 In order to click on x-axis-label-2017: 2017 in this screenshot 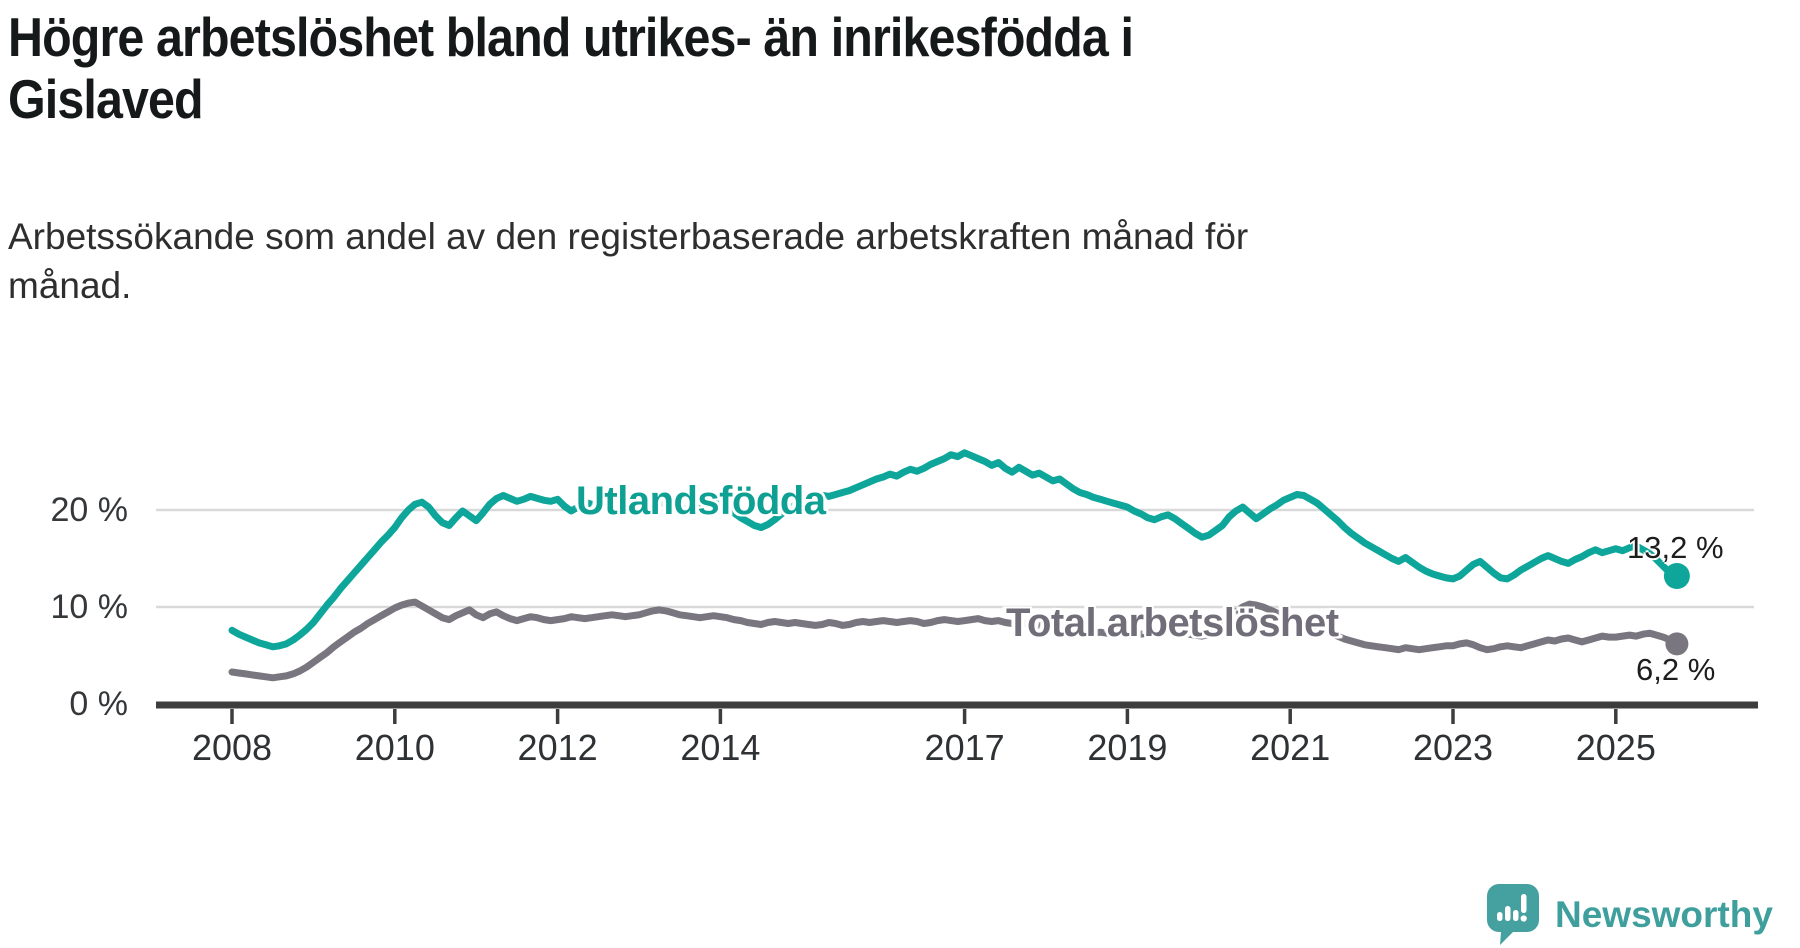, I will do `click(964, 747)`.